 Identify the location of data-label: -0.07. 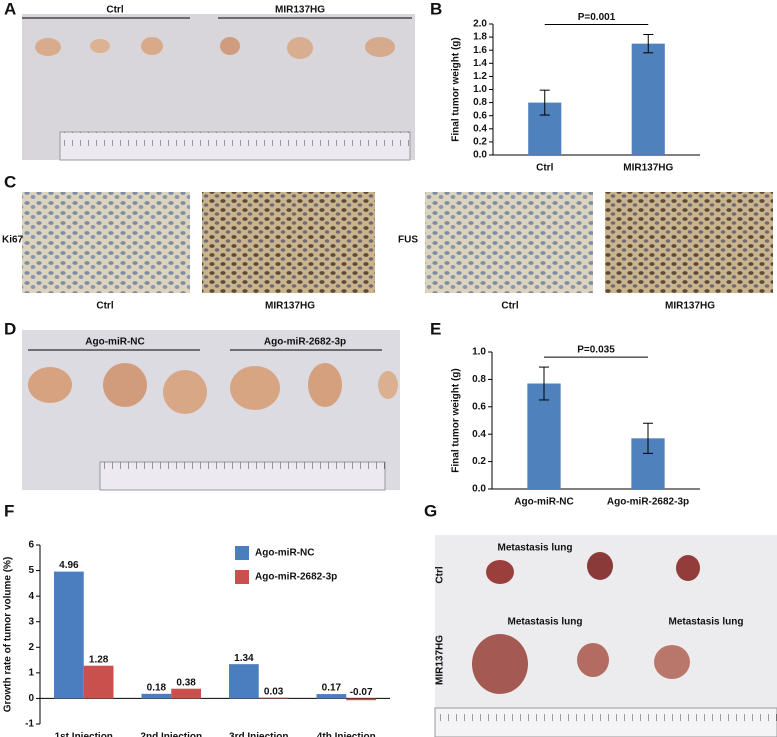
(361, 692).